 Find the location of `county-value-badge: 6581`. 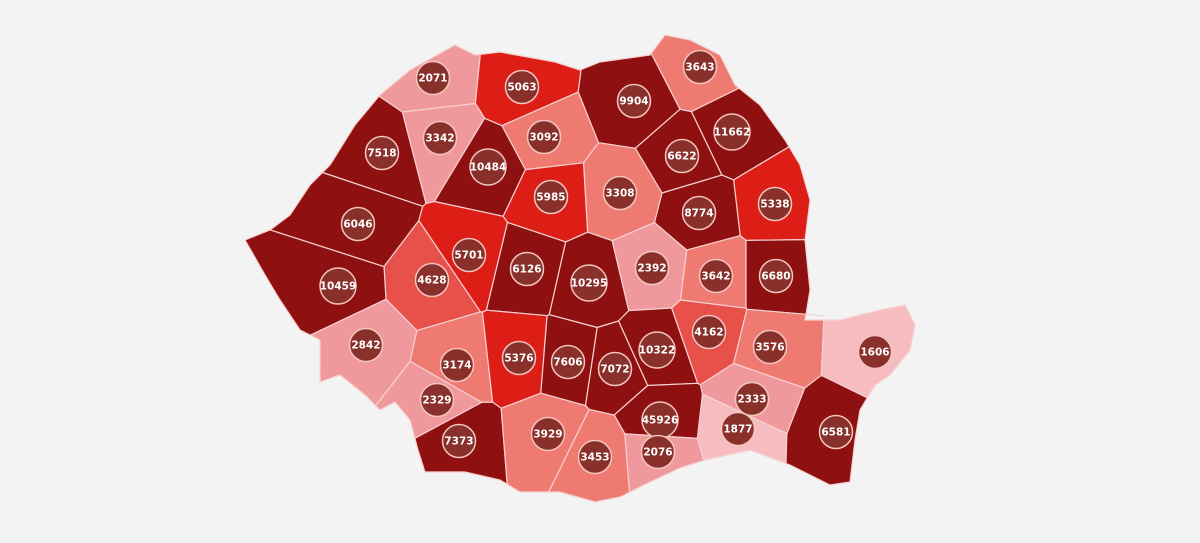

county-value-badge: 6581 is located at coordinates (836, 432).